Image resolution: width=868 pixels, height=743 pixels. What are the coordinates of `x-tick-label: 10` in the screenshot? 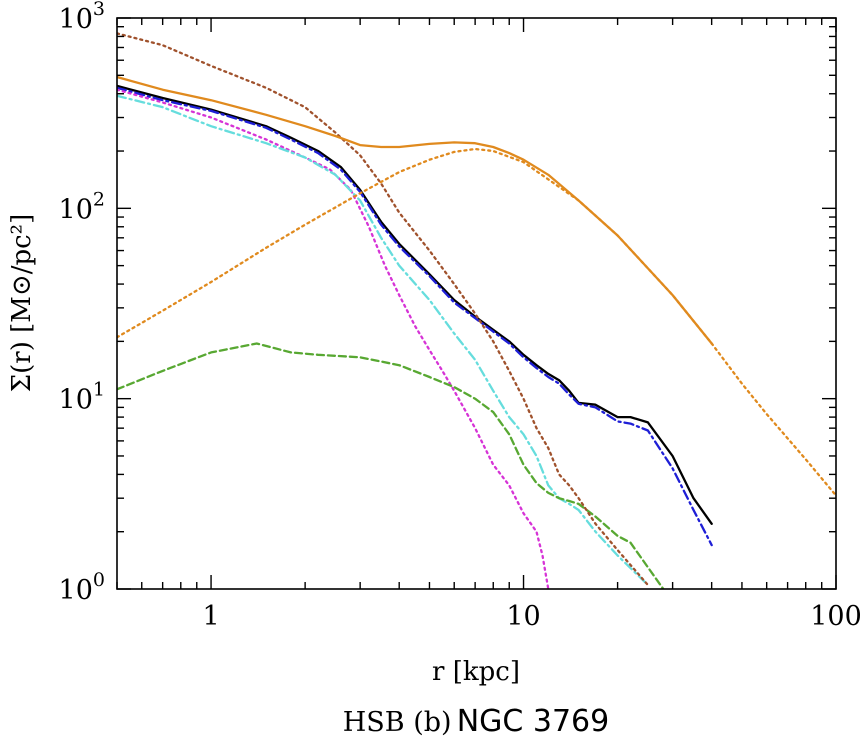 It's located at (523, 616).